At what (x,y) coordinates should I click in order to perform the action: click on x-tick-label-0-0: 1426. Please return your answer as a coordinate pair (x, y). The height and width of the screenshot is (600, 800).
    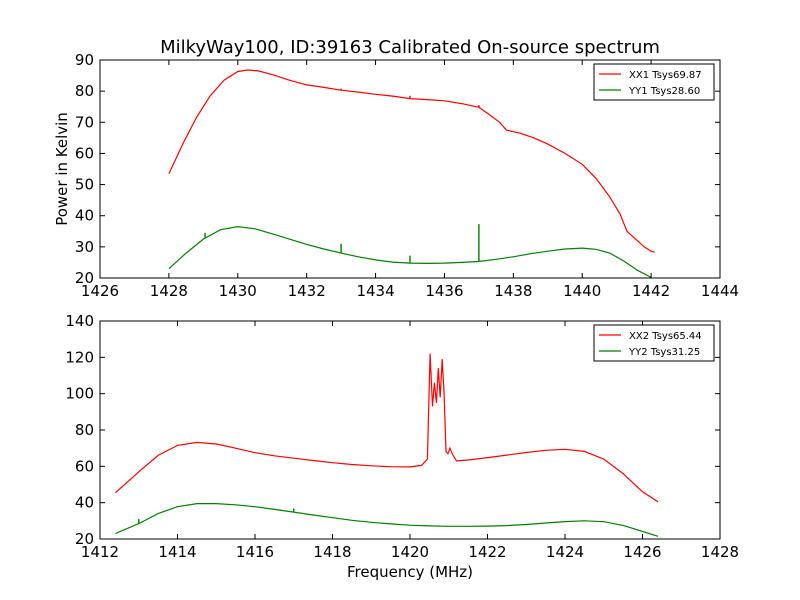
    Looking at the image, I should click on (100, 291).